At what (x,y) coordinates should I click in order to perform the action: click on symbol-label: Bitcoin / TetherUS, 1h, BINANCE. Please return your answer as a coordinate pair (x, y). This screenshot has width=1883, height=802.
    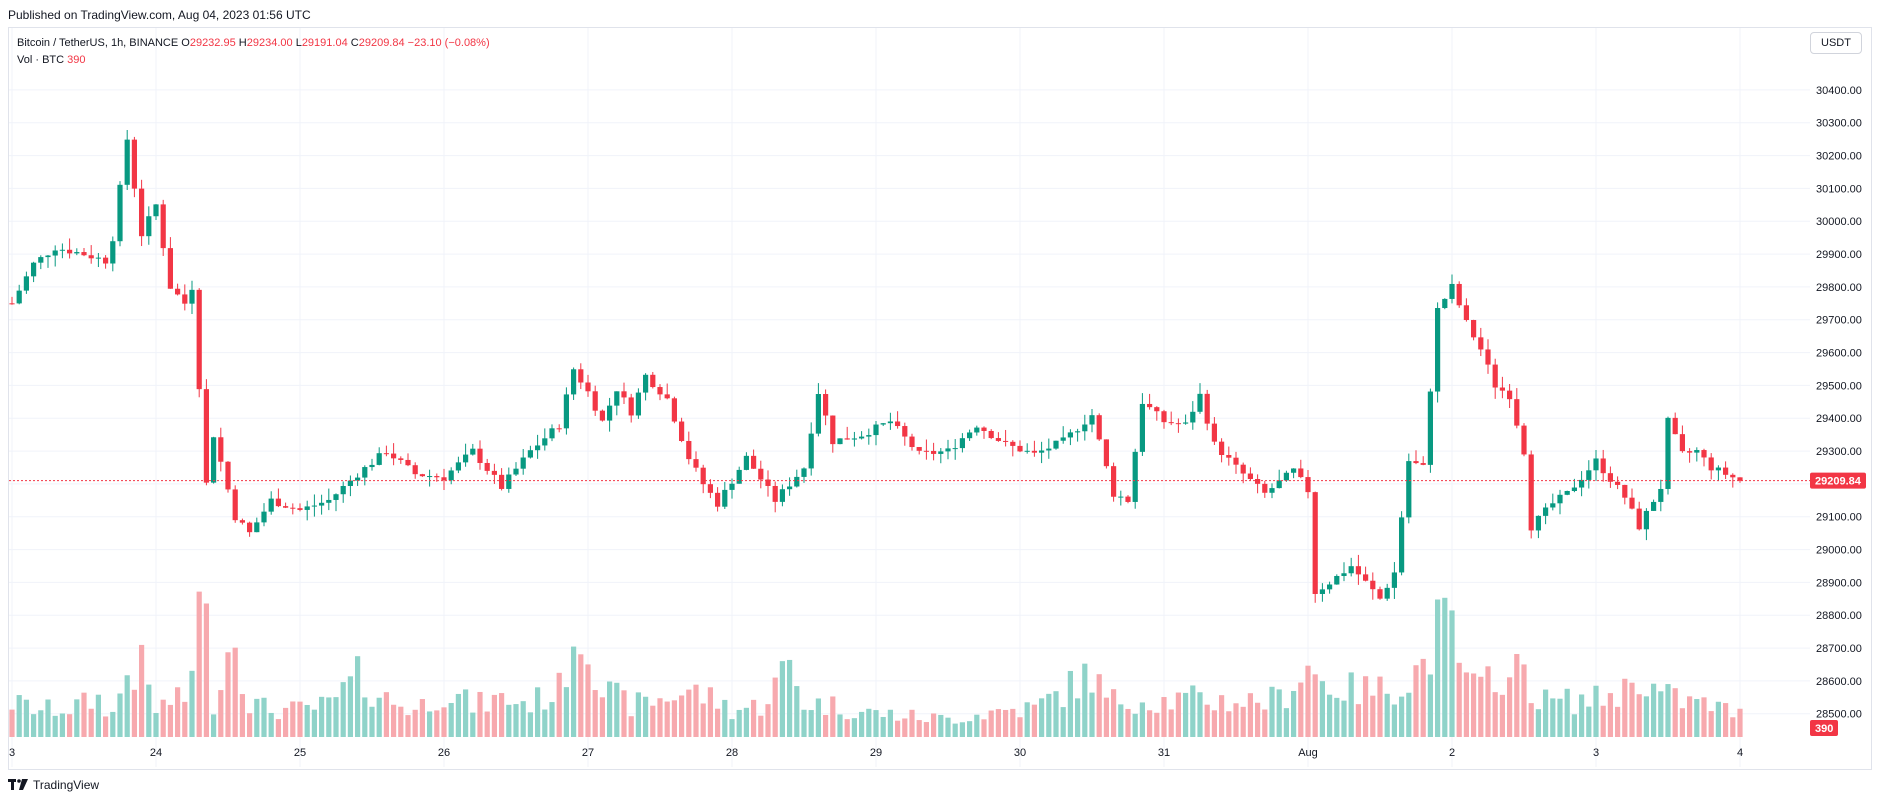
    Looking at the image, I should click on (98, 43).